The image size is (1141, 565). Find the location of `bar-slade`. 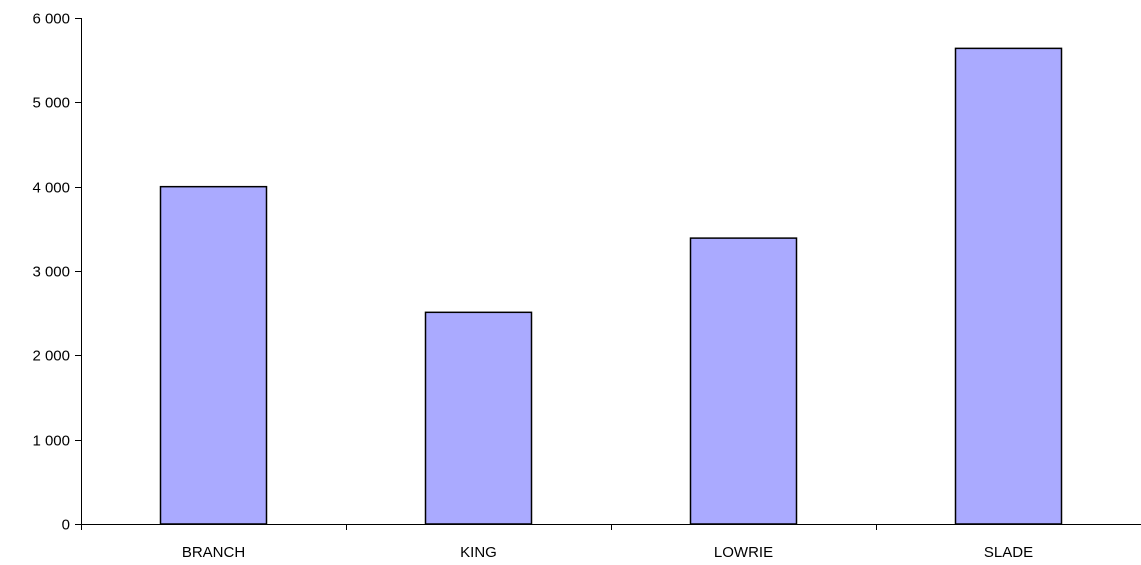

bar-slade is located at coordinates (1008, 286).